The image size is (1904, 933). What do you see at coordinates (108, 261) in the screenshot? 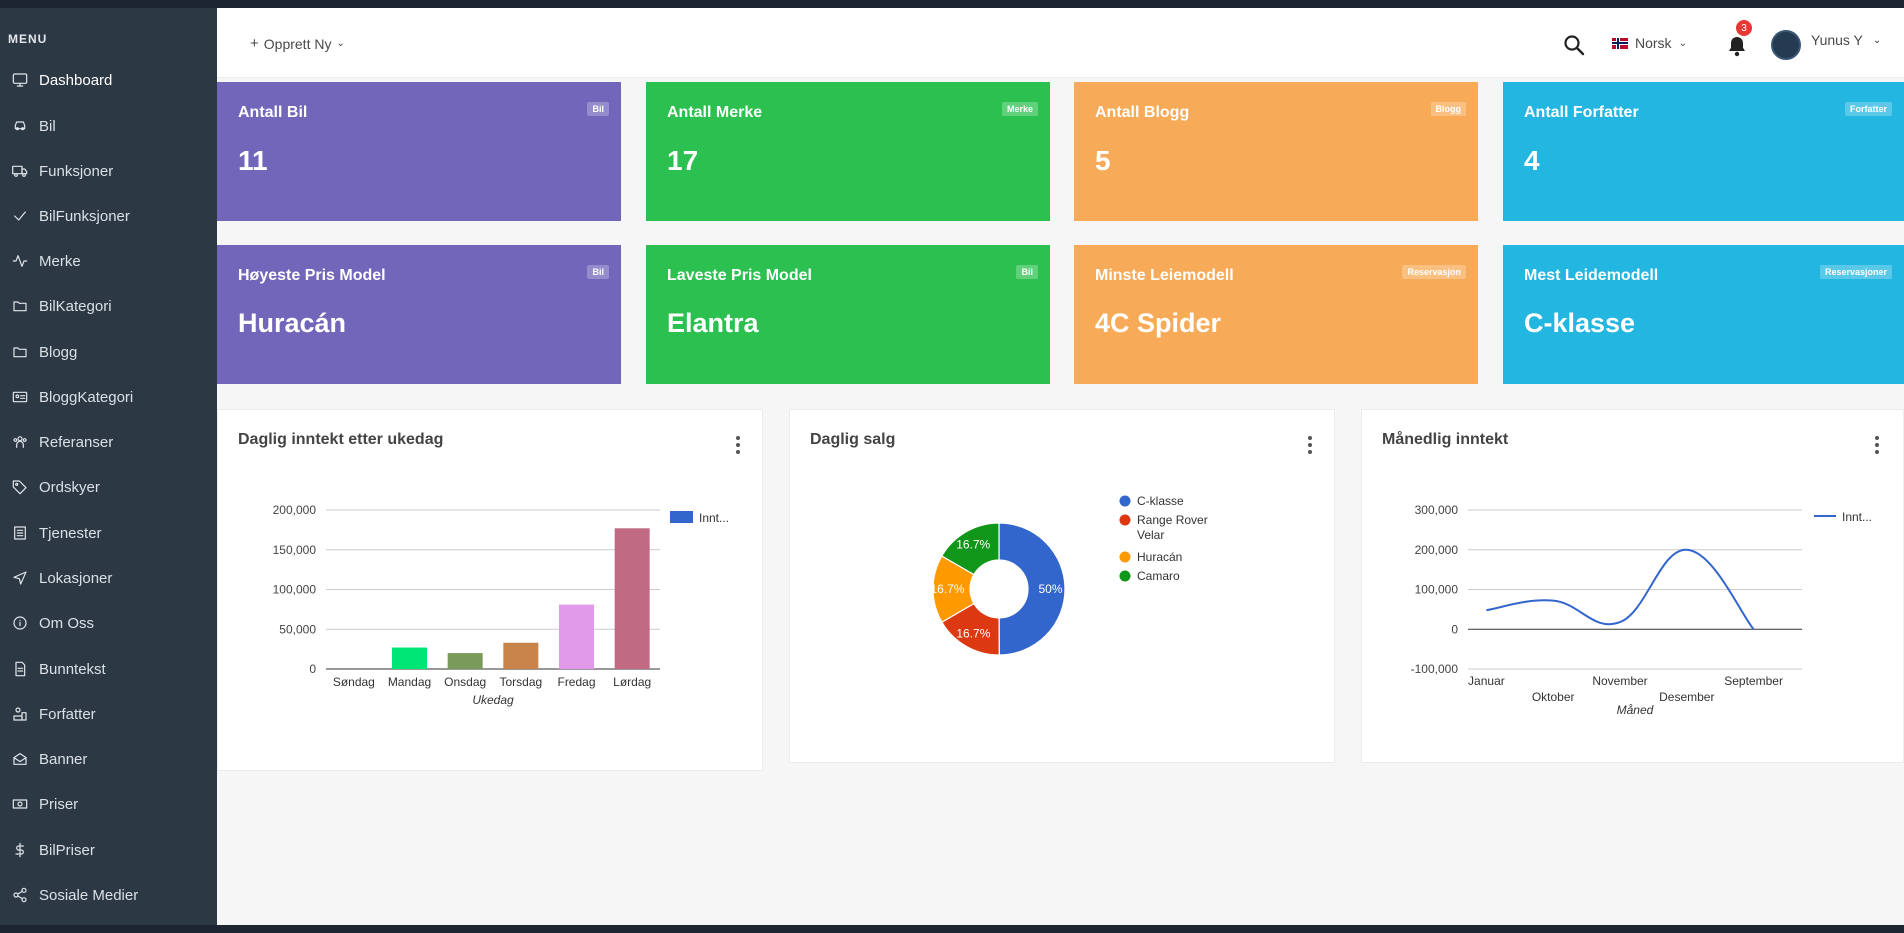
I see `sidebar-item-merke: Merke` at bounding box center [108, 261].